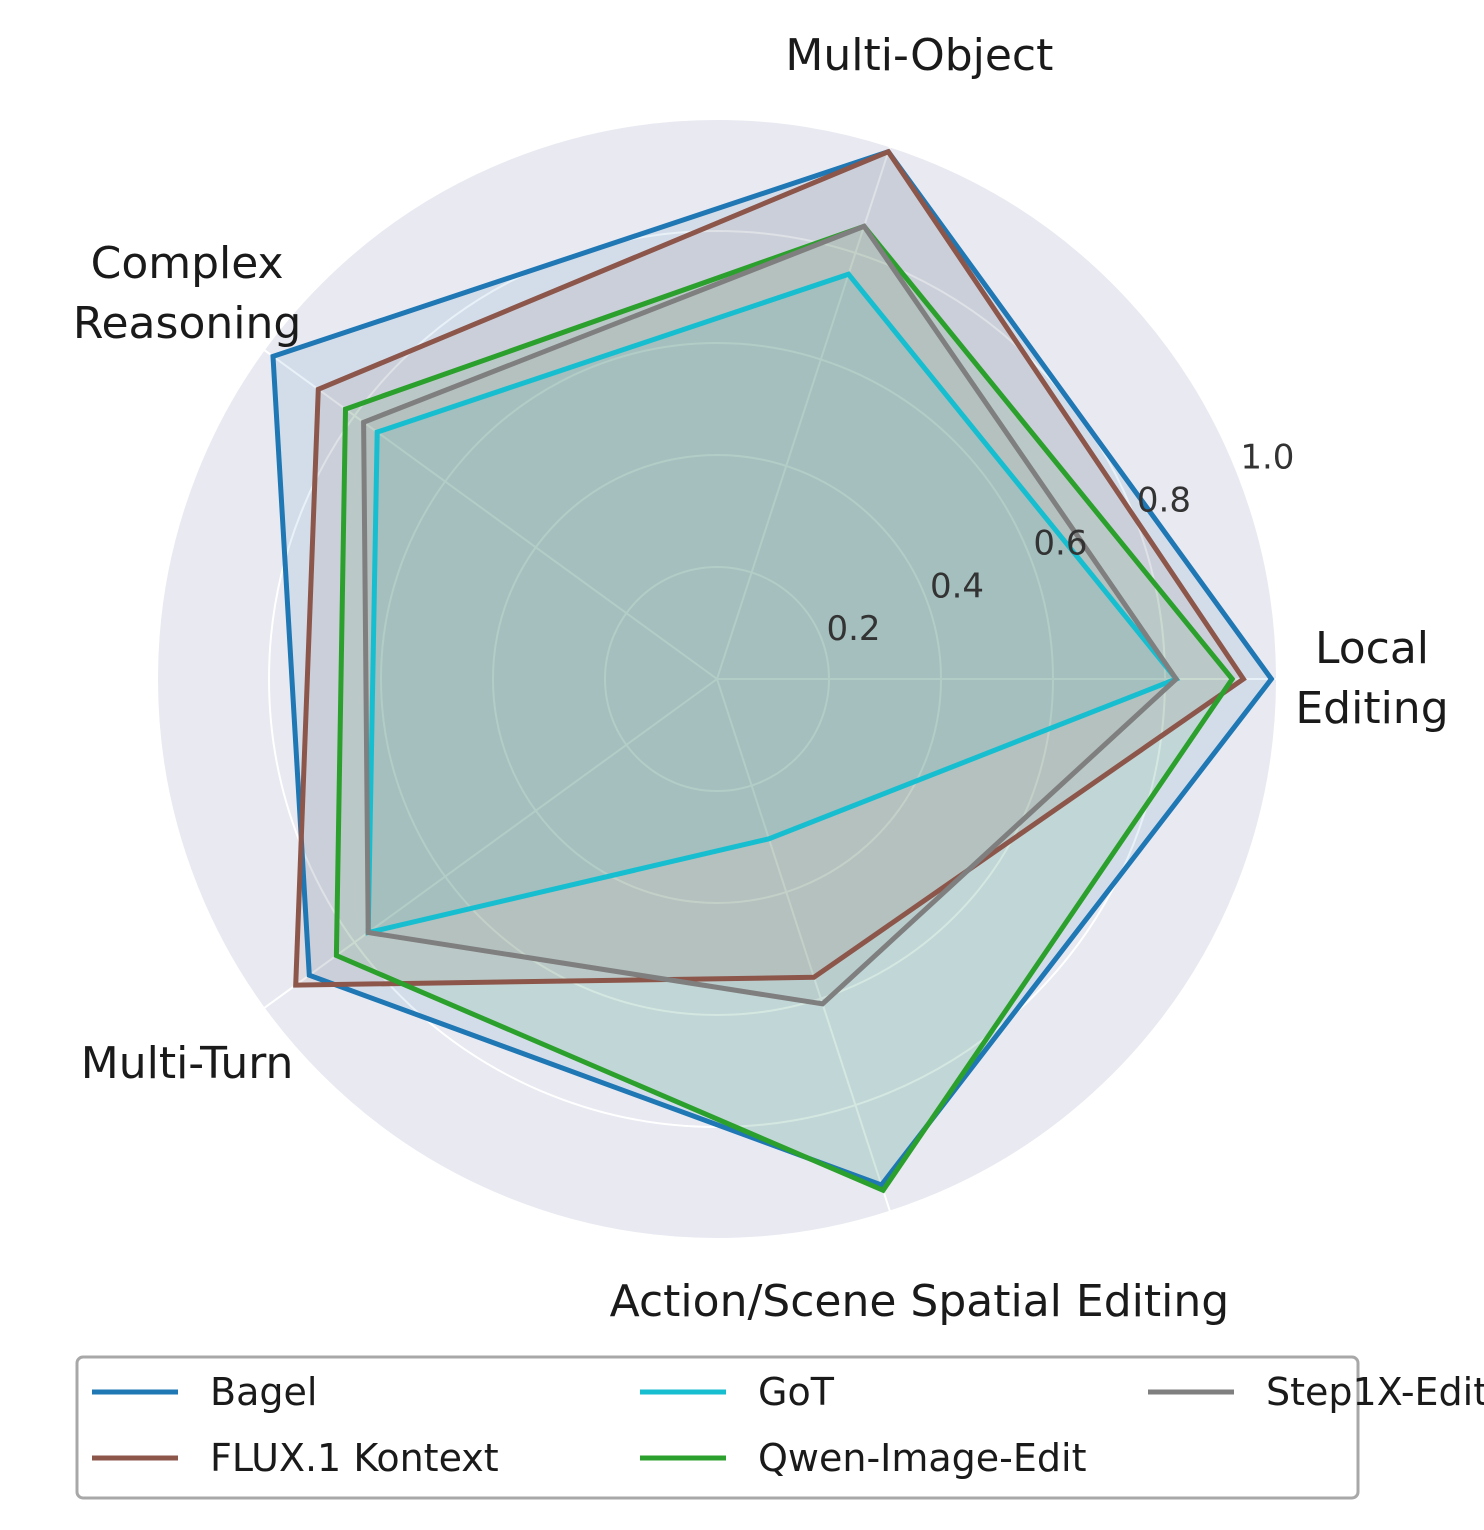 The width and height of the screenshot is (1484, 1530). I want to click on axis-label-2: Multi-Object, so click(919, 55).